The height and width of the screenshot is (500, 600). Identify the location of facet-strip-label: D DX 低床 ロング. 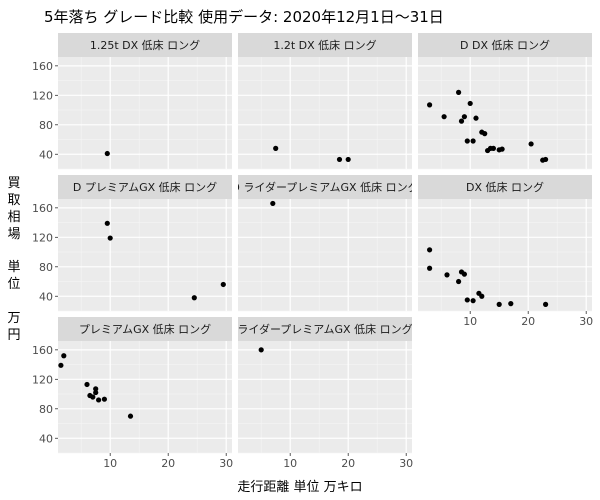
(505, 45).